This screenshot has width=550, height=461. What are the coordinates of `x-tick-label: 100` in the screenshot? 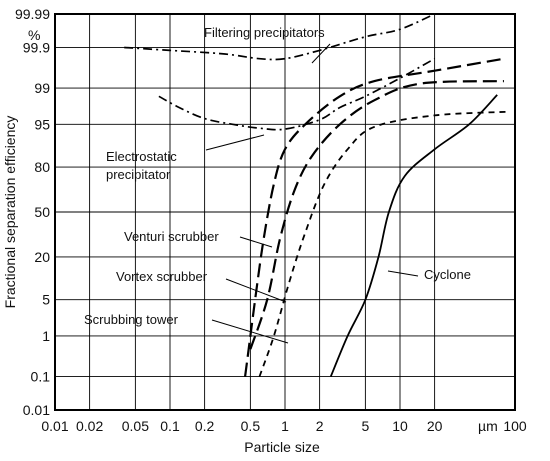 It's located at (515, 426).